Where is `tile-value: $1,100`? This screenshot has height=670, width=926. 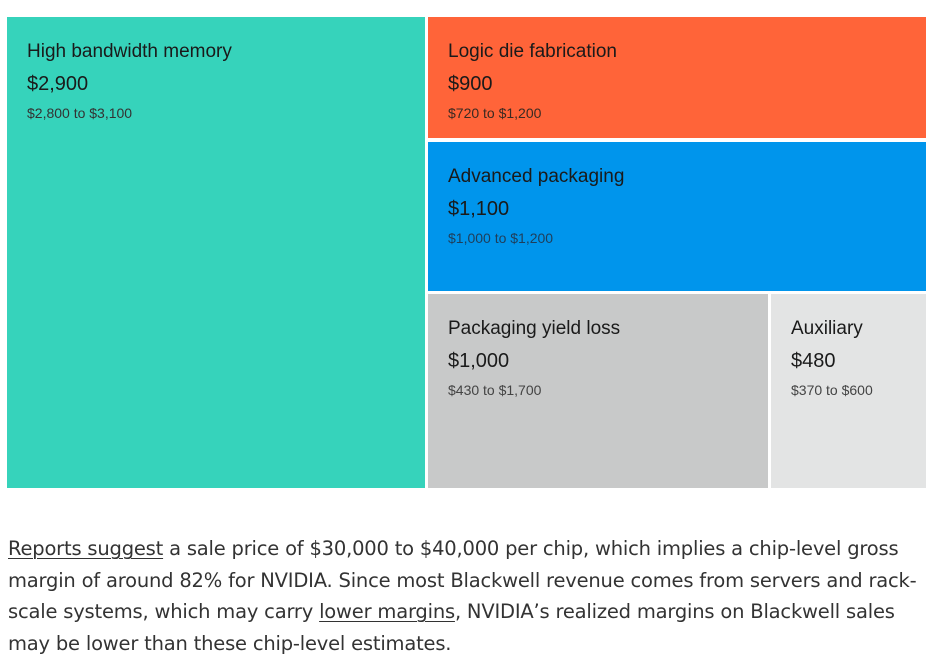
tile-value: $1,100 is located at coordinates (479, 209).